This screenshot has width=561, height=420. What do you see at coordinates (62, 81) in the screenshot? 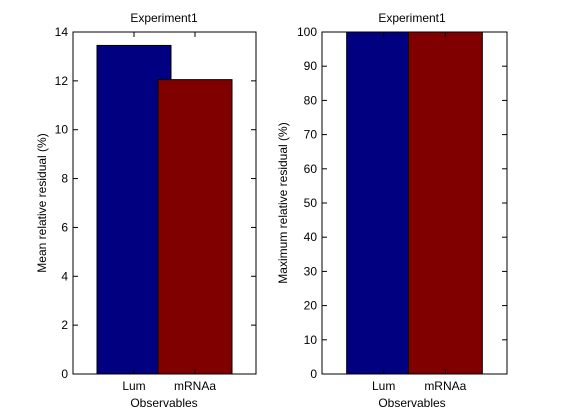
I see `y-tick-label: 12` at bounding box center [62, 81].